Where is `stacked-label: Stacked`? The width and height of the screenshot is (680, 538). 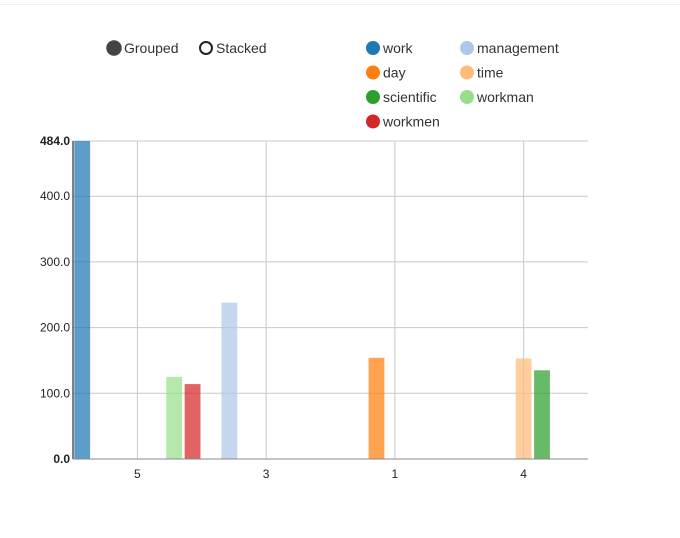
stacked-label: Stacked is located at coordinates (241, 48).